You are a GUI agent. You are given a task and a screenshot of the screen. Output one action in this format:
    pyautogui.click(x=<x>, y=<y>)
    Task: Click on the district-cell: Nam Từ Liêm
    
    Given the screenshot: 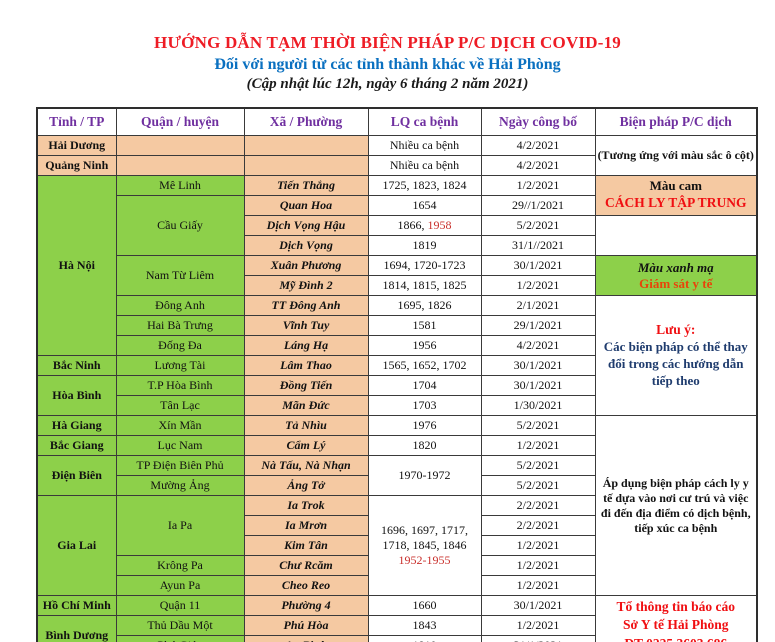 What is the action you would take?
    pyautogui.click(x=180, y=275)
    